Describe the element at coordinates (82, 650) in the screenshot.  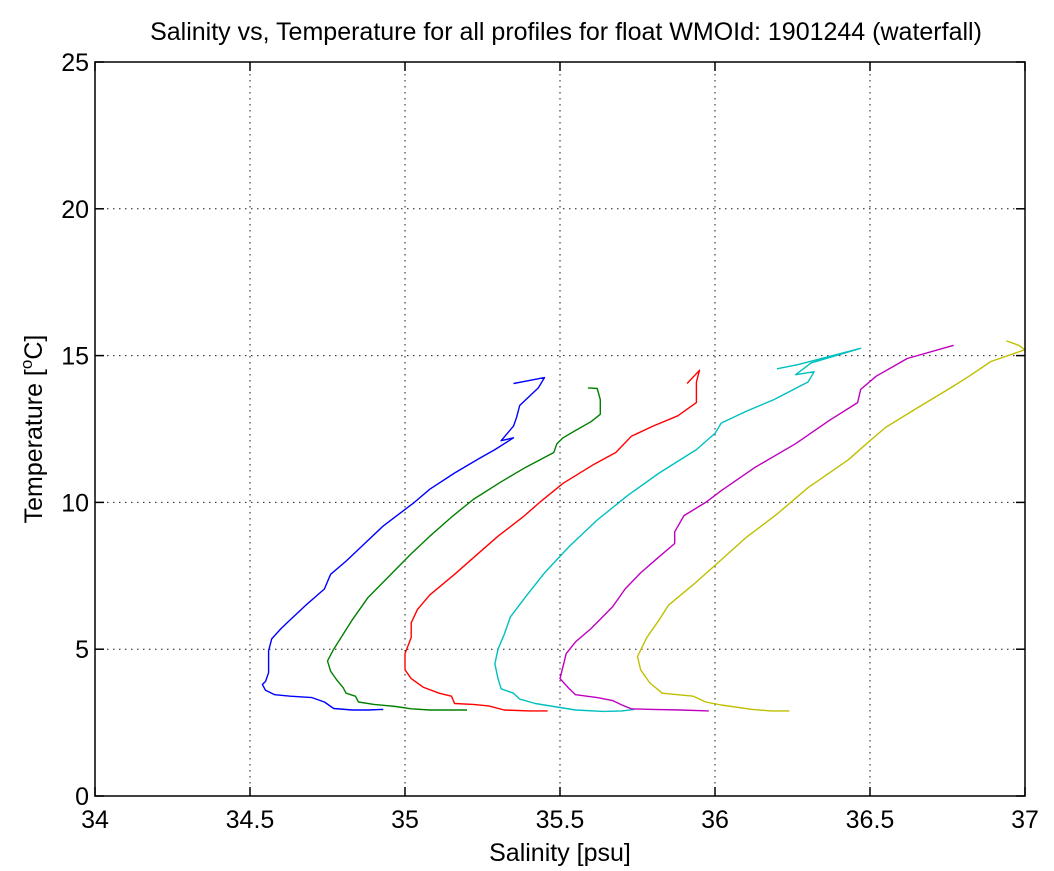
I see `y-tick-label: 5` at that location.